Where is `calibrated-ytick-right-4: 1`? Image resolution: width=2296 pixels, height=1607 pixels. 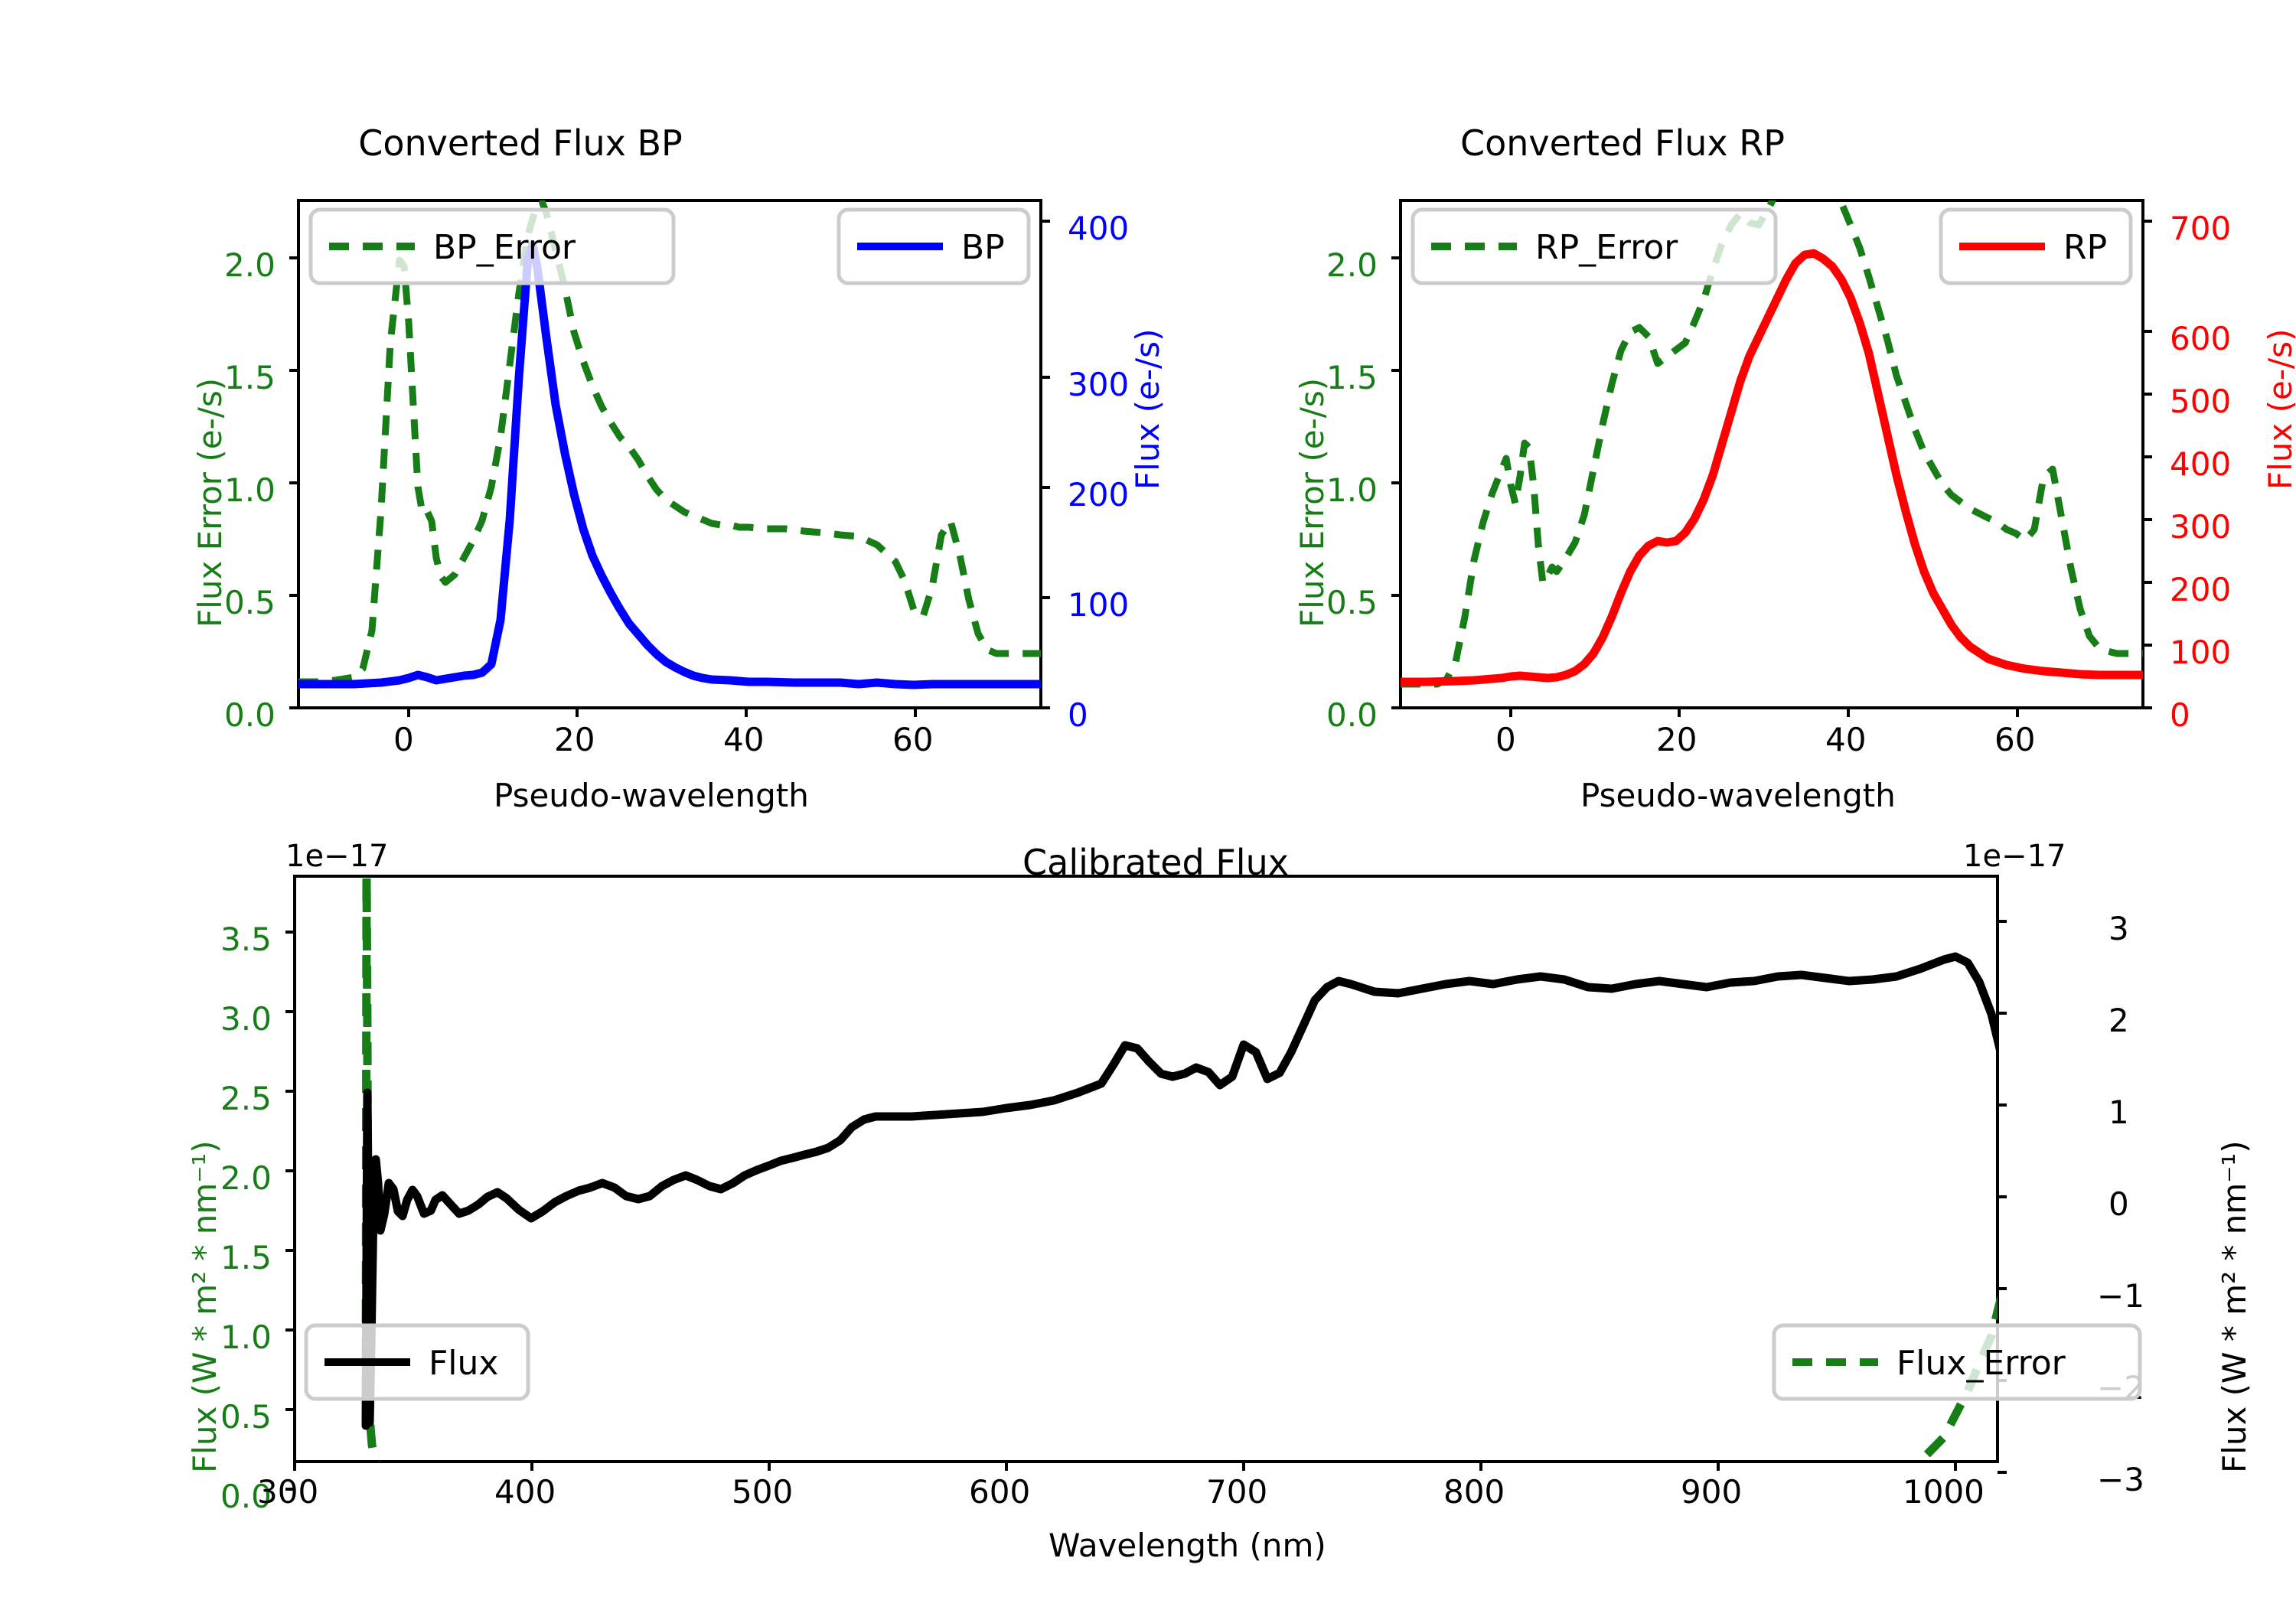
calibrated-ytick-right-4: 1 is located at coordinates (2118, 1112).